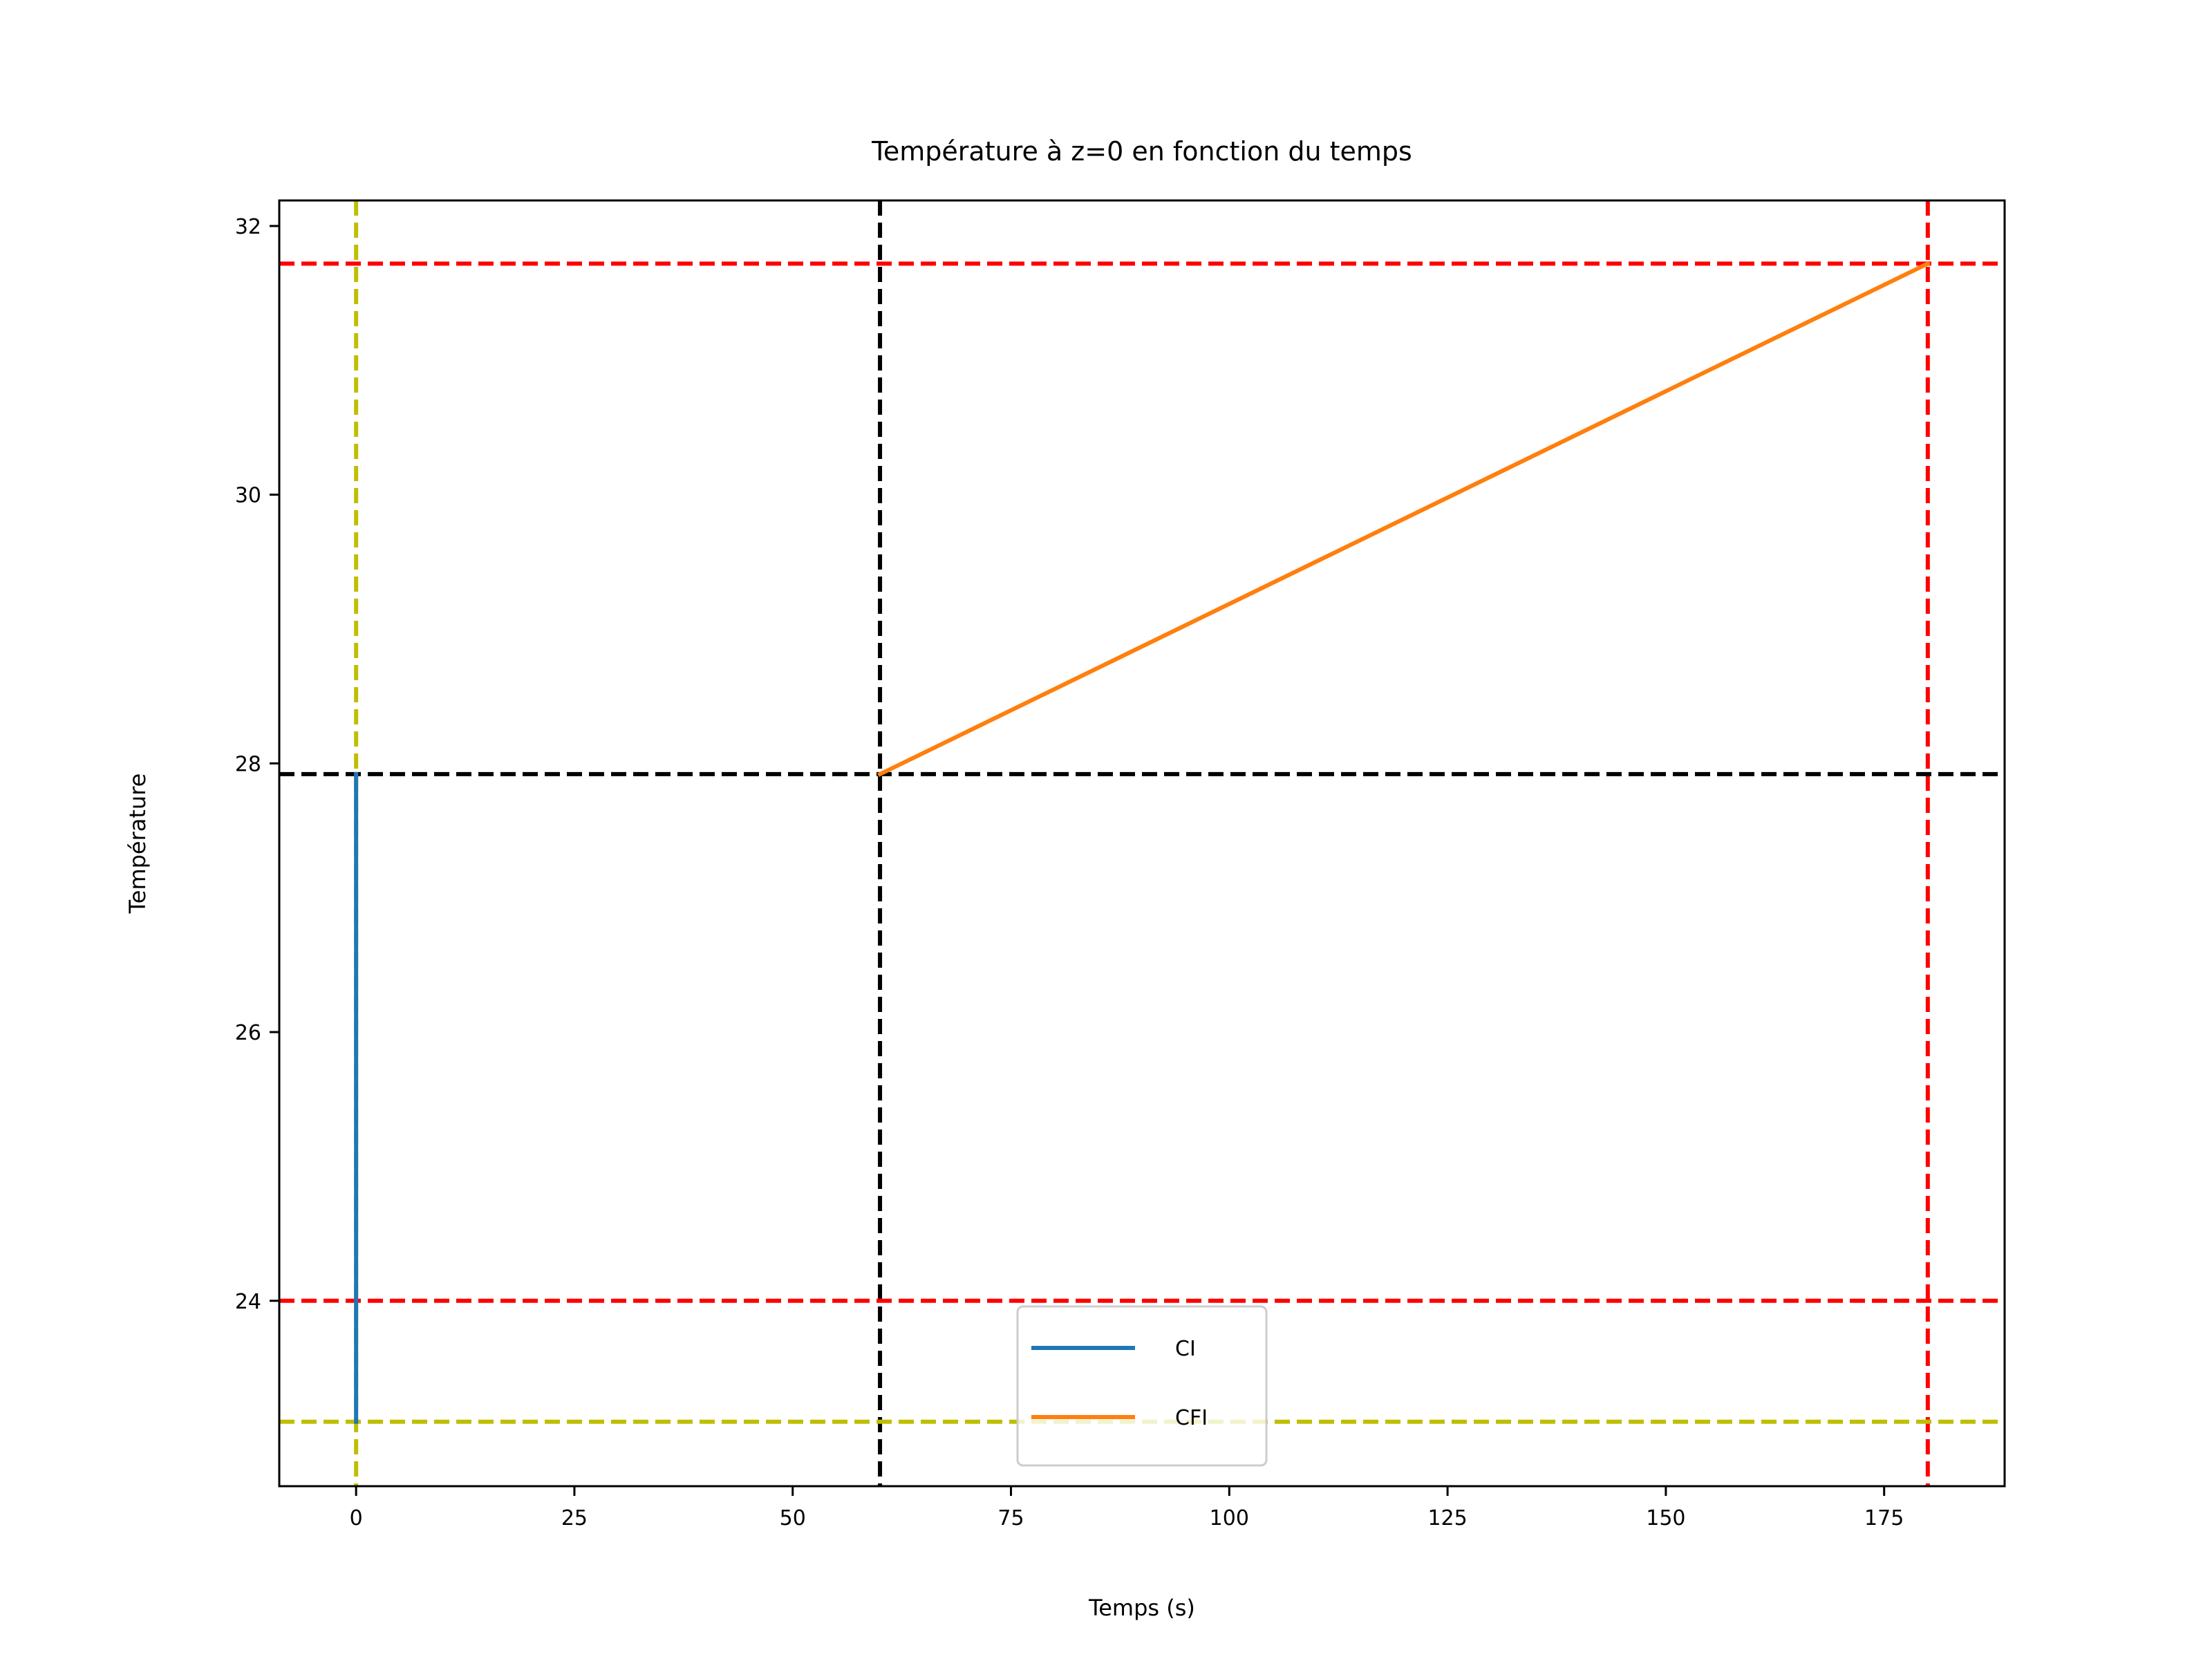  What do you see at coordinates (793, 1518) in the screenshot?
I see `x-tick-label: 50` at bounding box center [793, 1518].